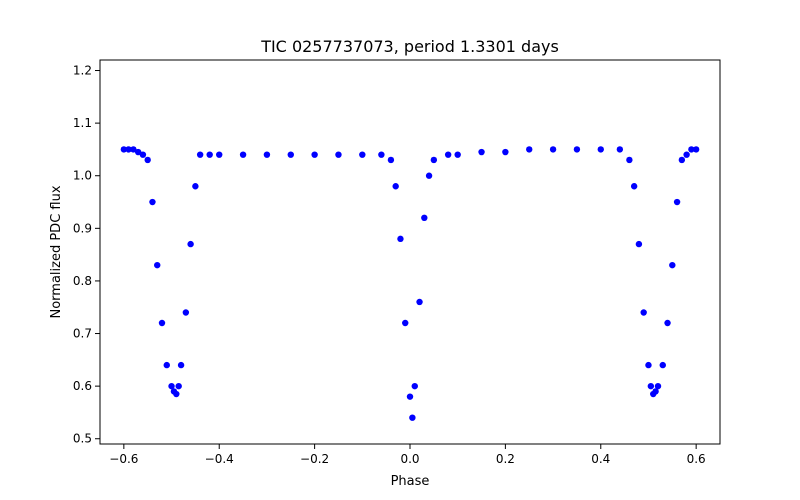 Image resolution: width=800 pixels, height=500 pixels. I want to click on y-axis-label: Normalized PDC flux, so click(56, 251).